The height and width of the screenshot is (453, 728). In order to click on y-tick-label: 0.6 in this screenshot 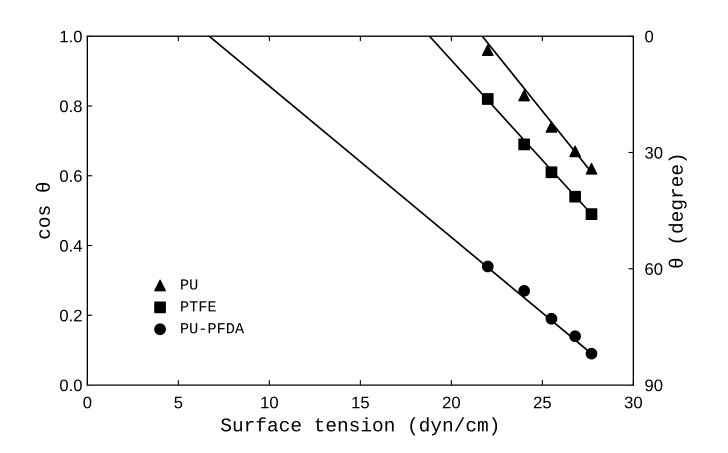, I will do `click(71, 176)`.